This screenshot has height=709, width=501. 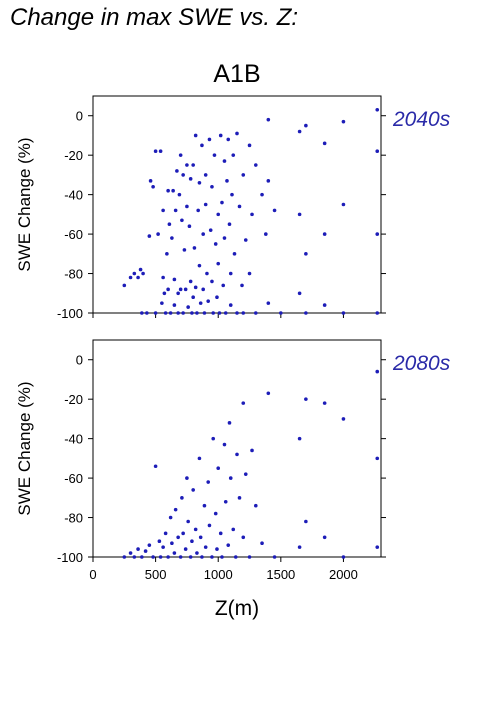 I want to click on y-tick-label: -60, so click(x=73, y=478).